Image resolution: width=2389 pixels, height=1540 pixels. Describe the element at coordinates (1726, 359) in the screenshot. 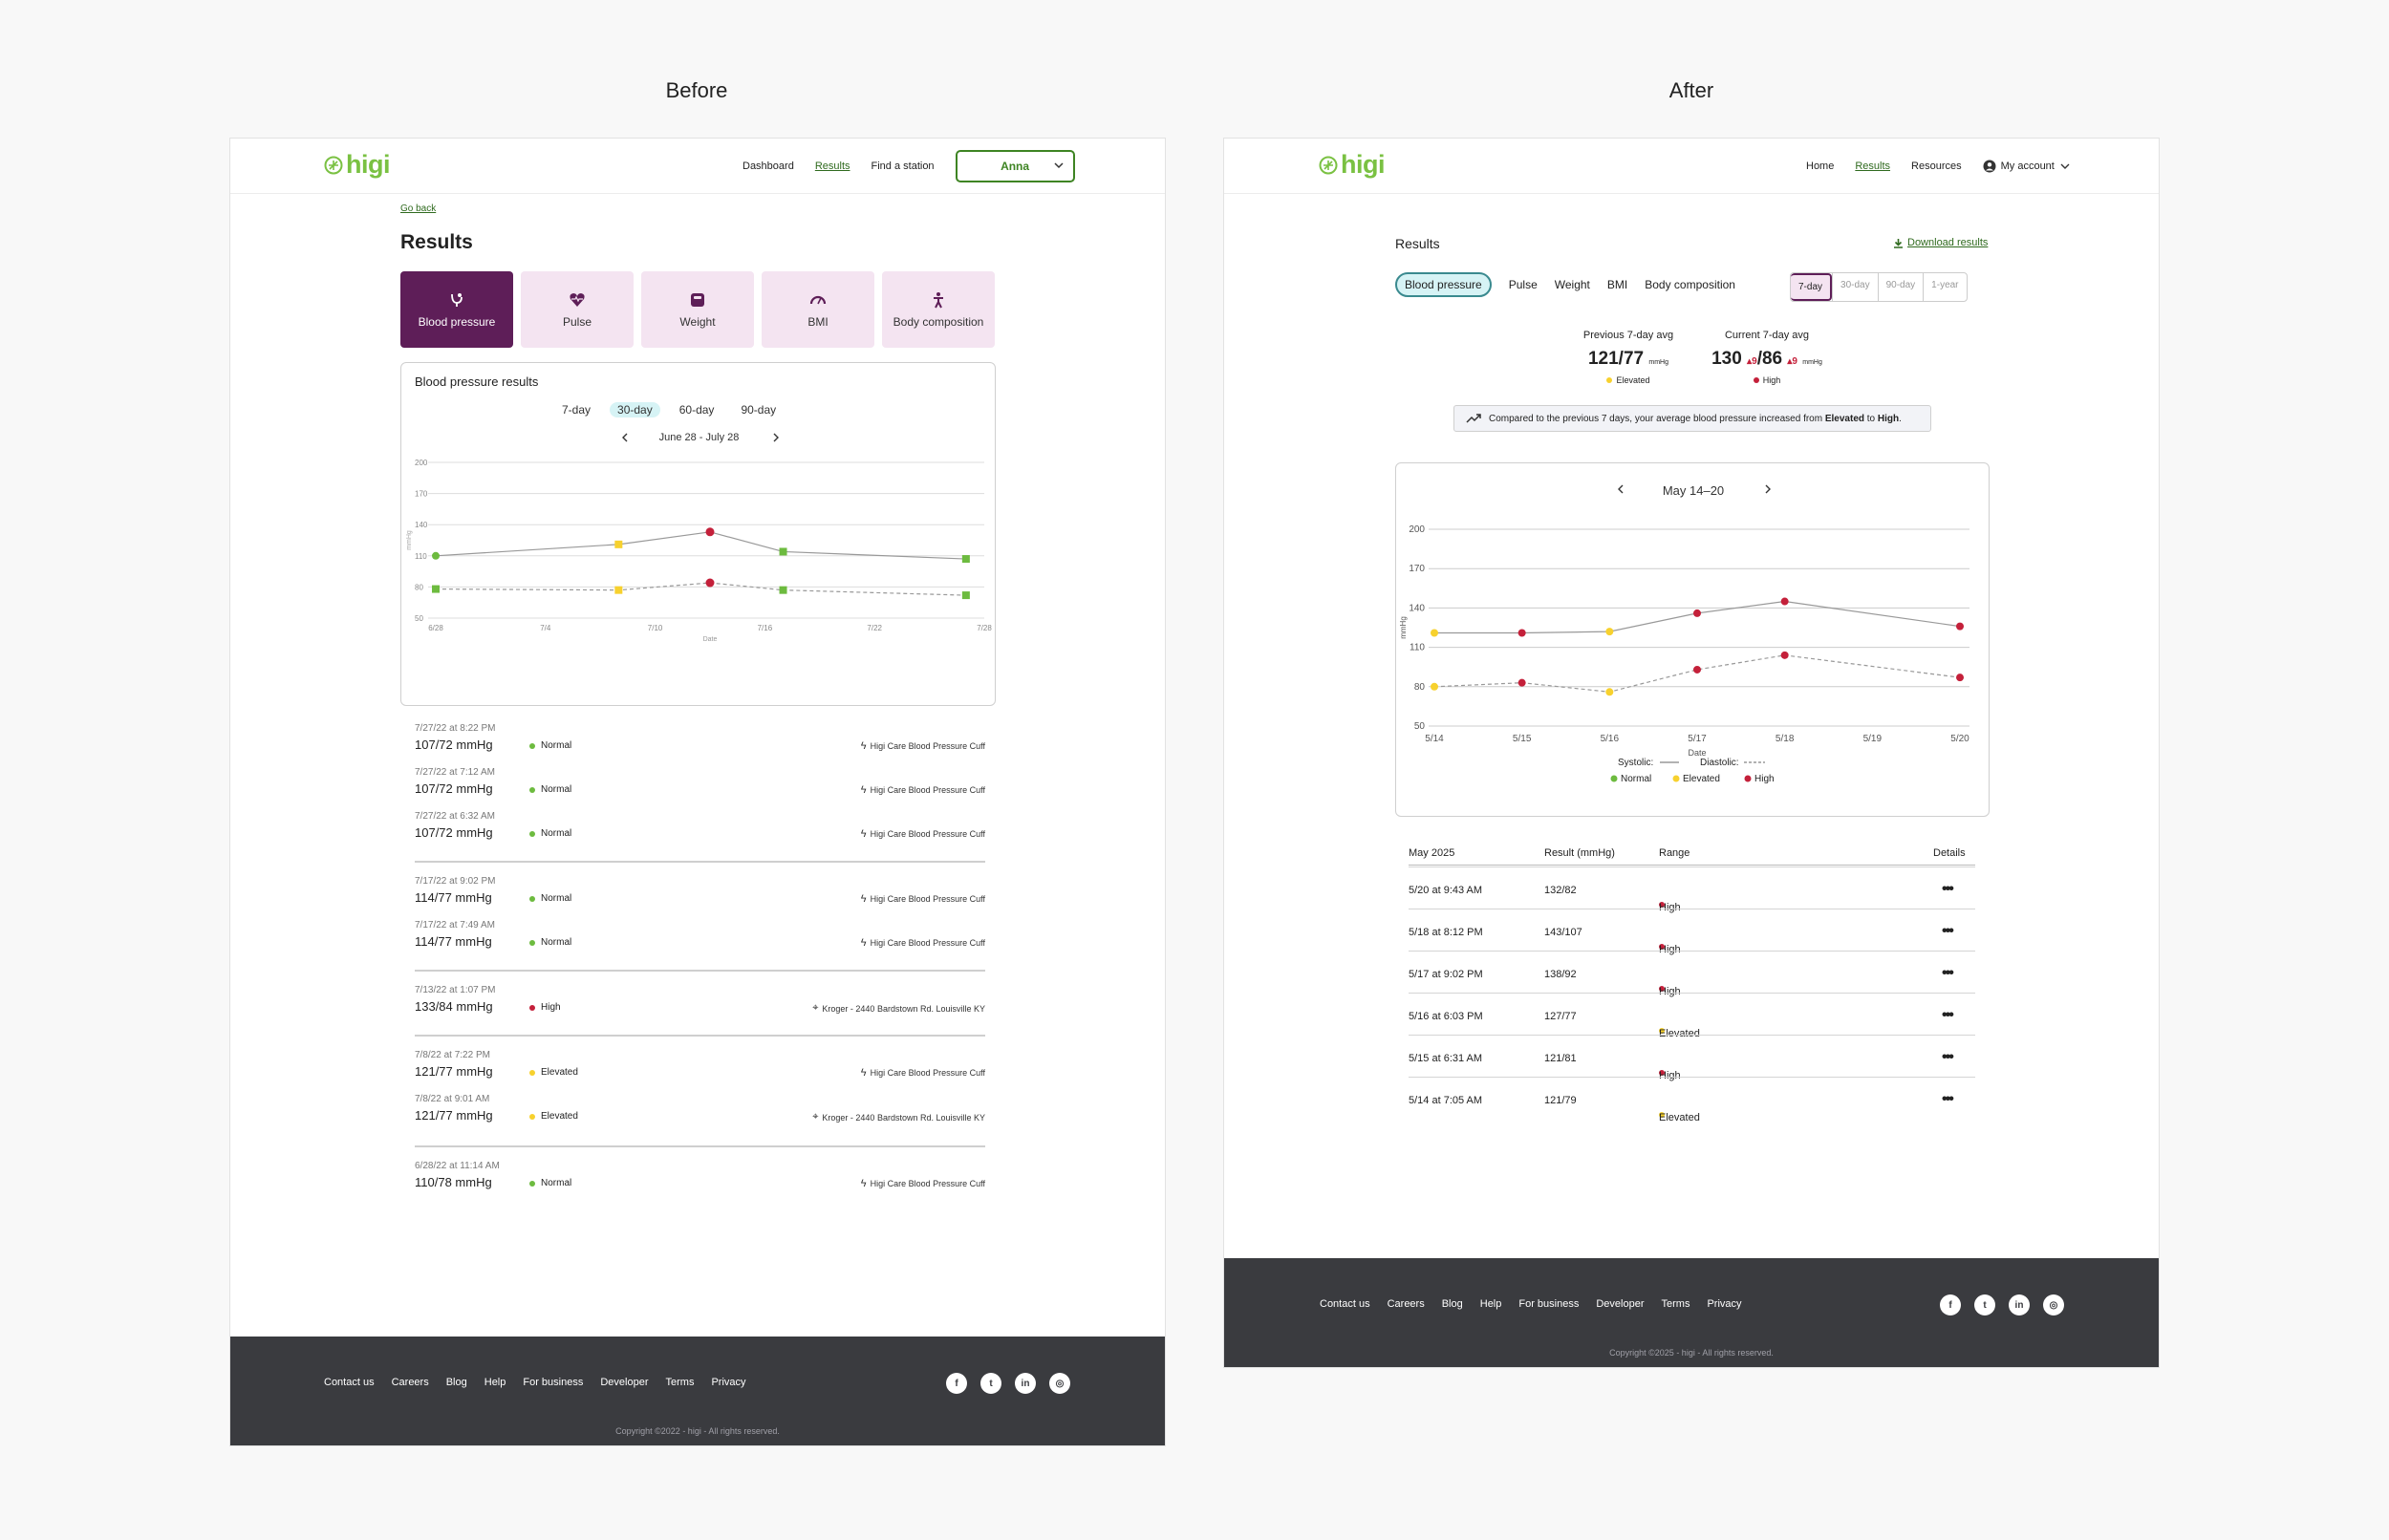

I see `current-avg-systolic: 130` at that location.